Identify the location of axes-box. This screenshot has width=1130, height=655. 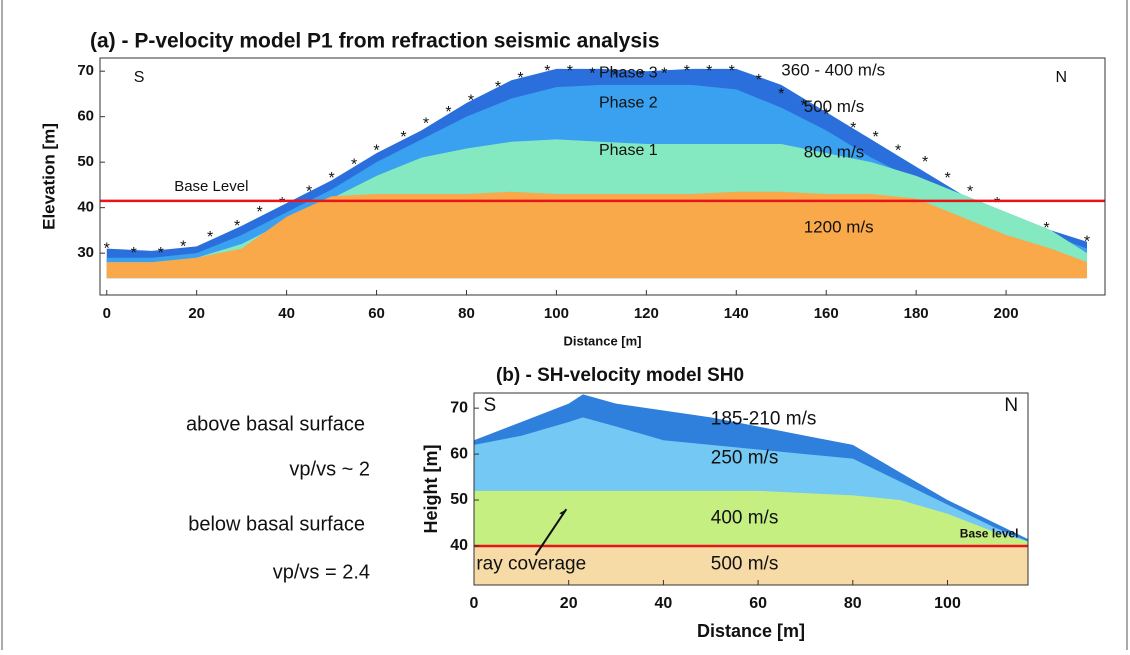
(751, 489).